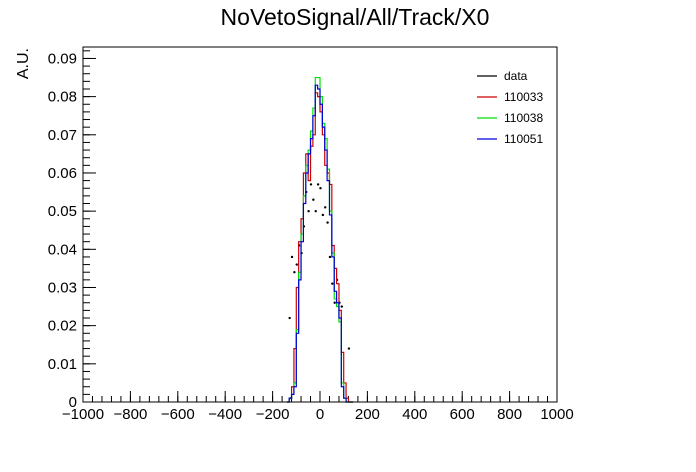  I want to click on y-tick-label: 0.05, so click(62, 211).